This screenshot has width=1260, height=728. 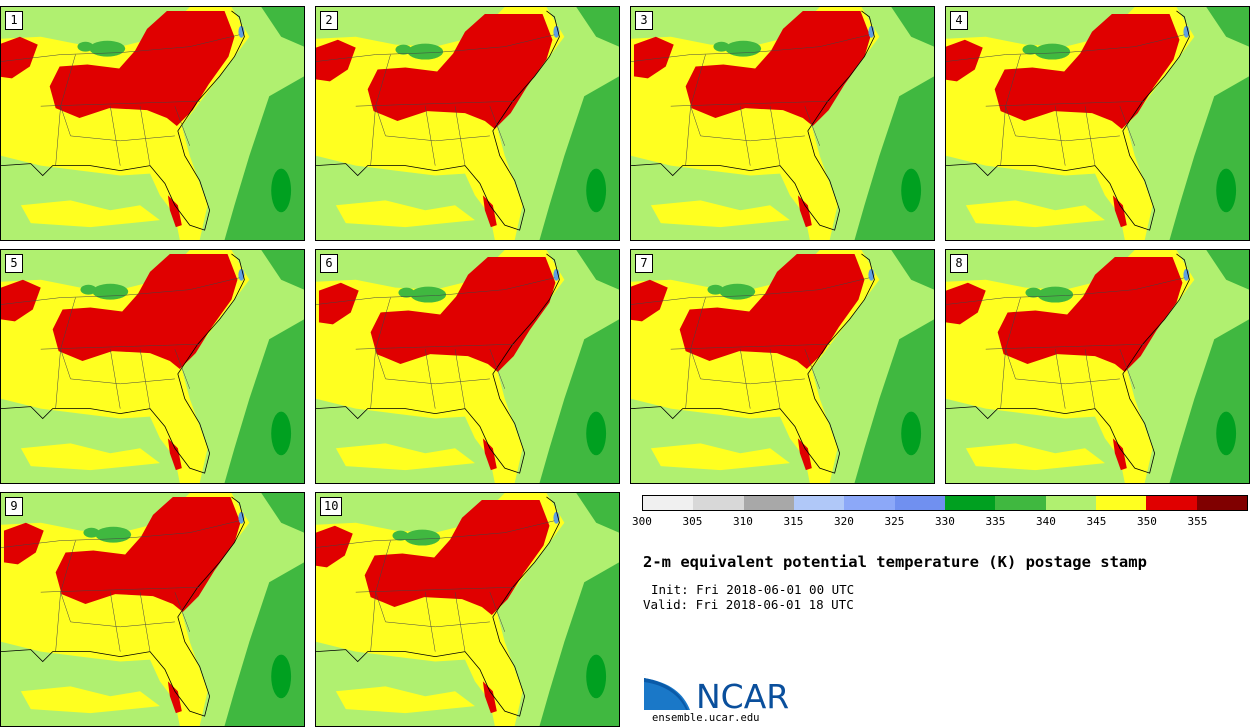 What do you see at coordinates (959, 263) in the screenshot?
I see `member-label-8: 8` at bounding box center [959, 263].